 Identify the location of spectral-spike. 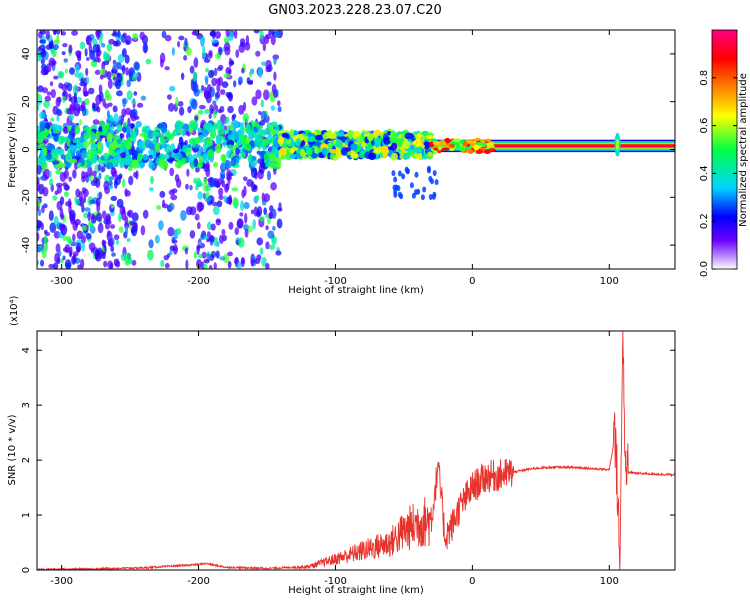
(617, 144).